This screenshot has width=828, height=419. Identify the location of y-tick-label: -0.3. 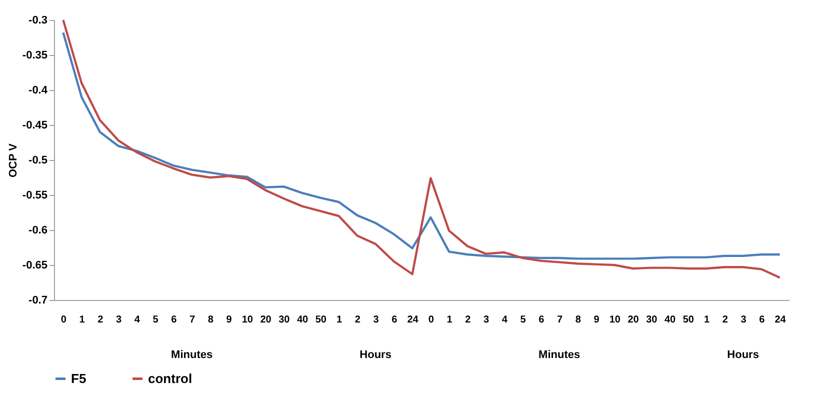
(38, 20).